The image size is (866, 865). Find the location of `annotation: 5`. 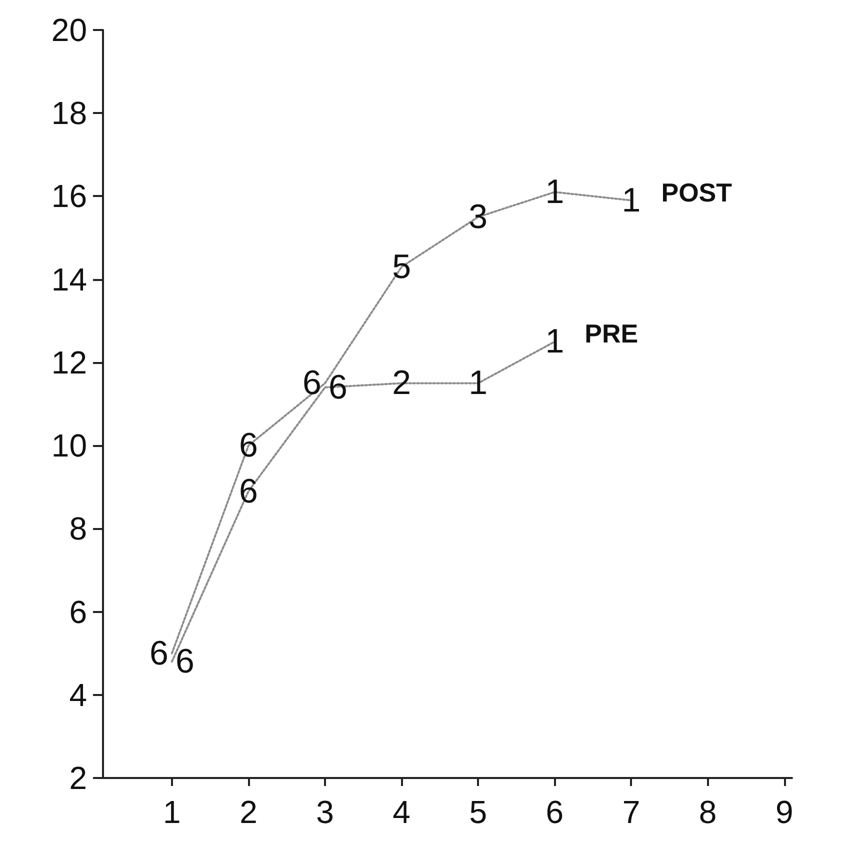

annotation: 5 is located at coordinates (402, 267).